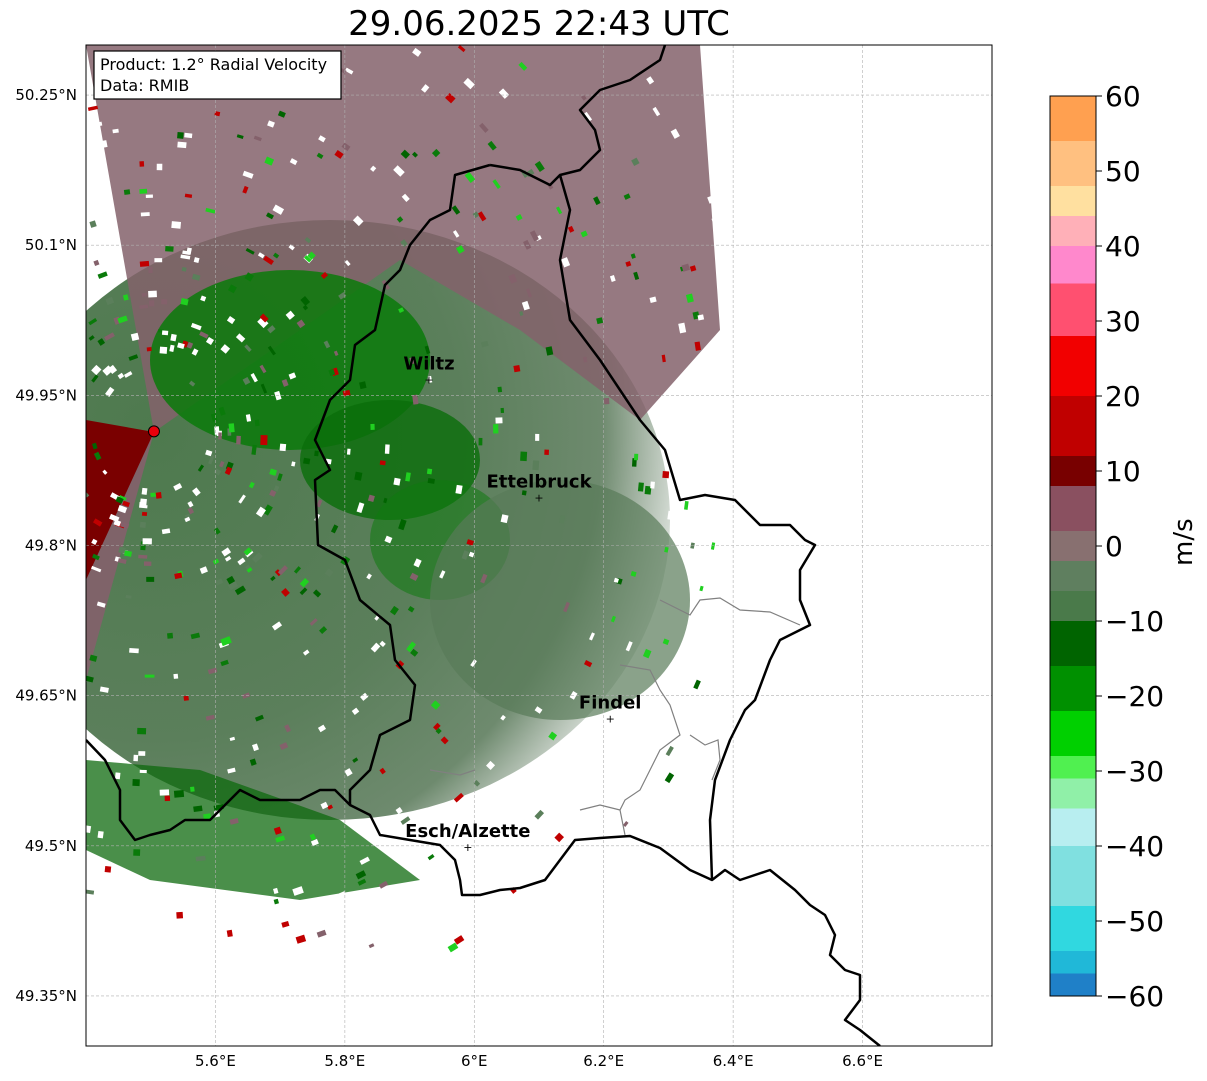  What do you see at coordinates (603, 1061) in the screenshot?
I see `lon-tick-label: 6.2°E` at bounding box center [603, 1061].